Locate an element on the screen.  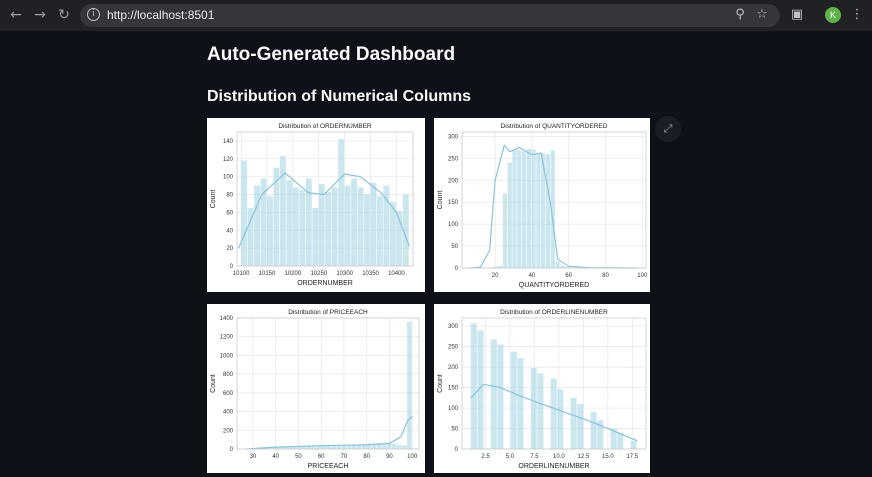
x-axis-label: ORDERLINENUMBER is located at coordinates (553, 466).